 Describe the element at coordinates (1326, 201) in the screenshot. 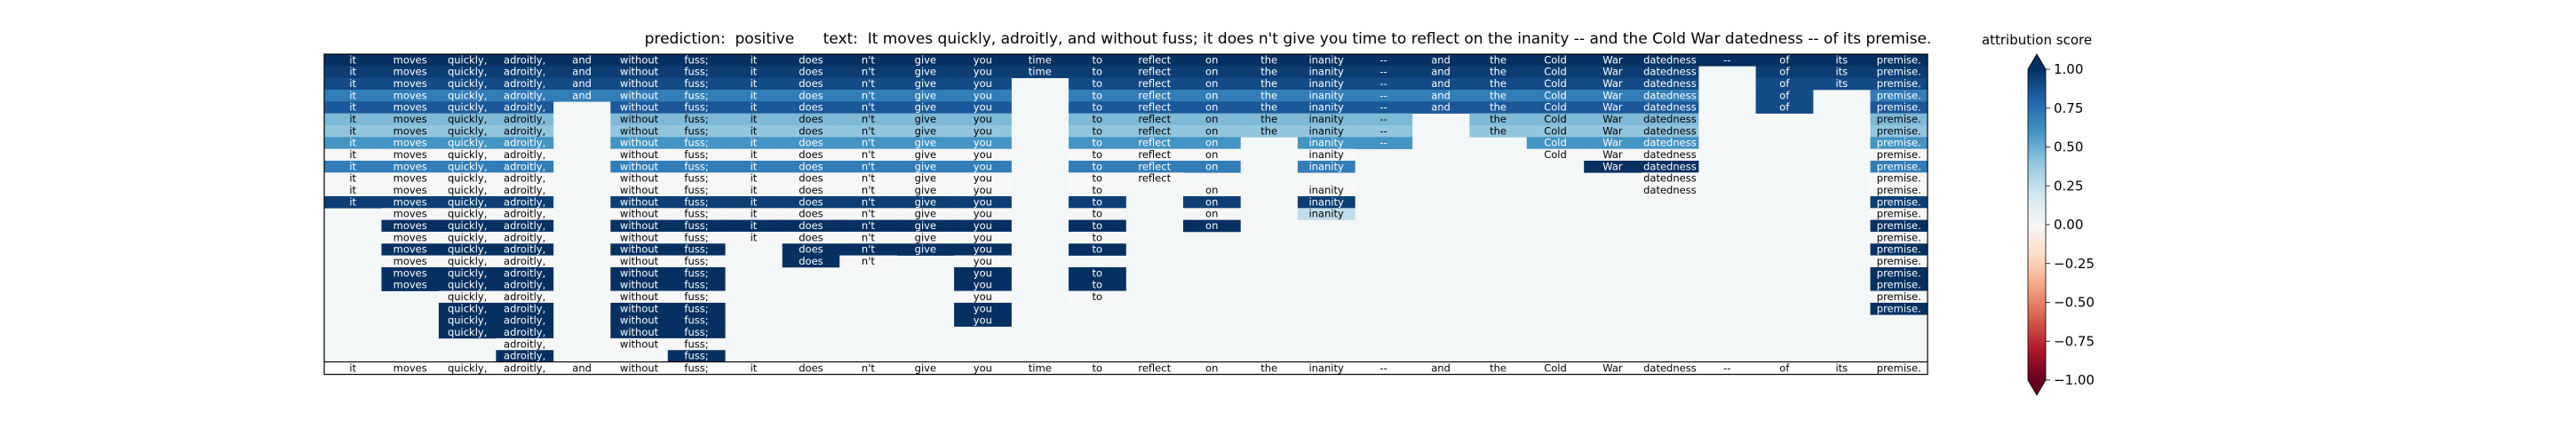

I see `cell-token-label: inanity` at that location.